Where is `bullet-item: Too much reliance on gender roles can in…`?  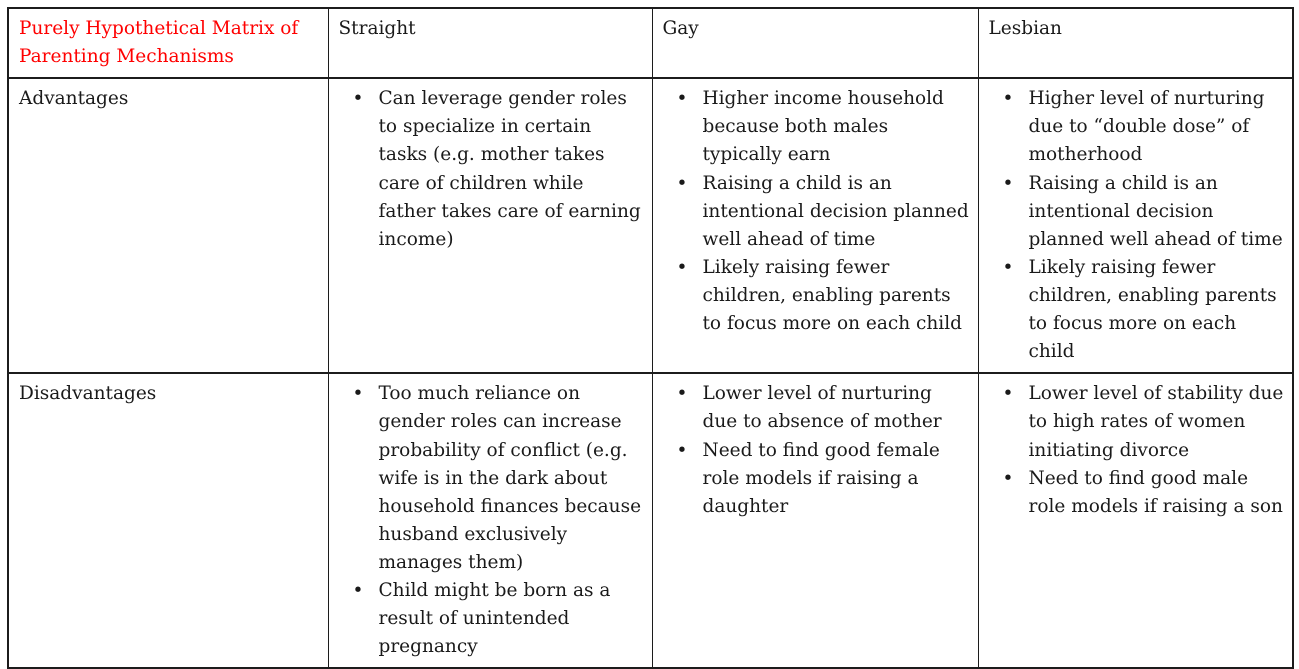 bullet-item: Too much reliance on gender roles can in… is located at coordinates (498, 478).